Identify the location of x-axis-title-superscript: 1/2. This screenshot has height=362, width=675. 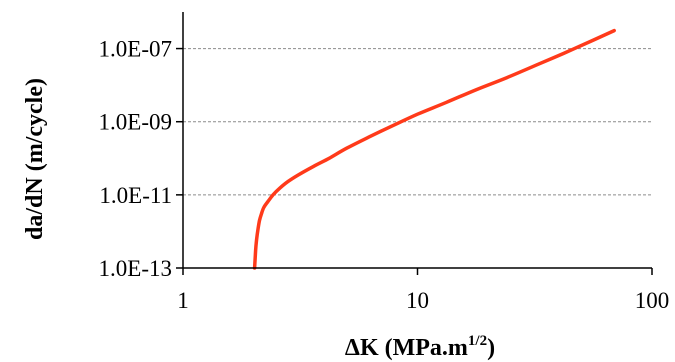
(477, 341).